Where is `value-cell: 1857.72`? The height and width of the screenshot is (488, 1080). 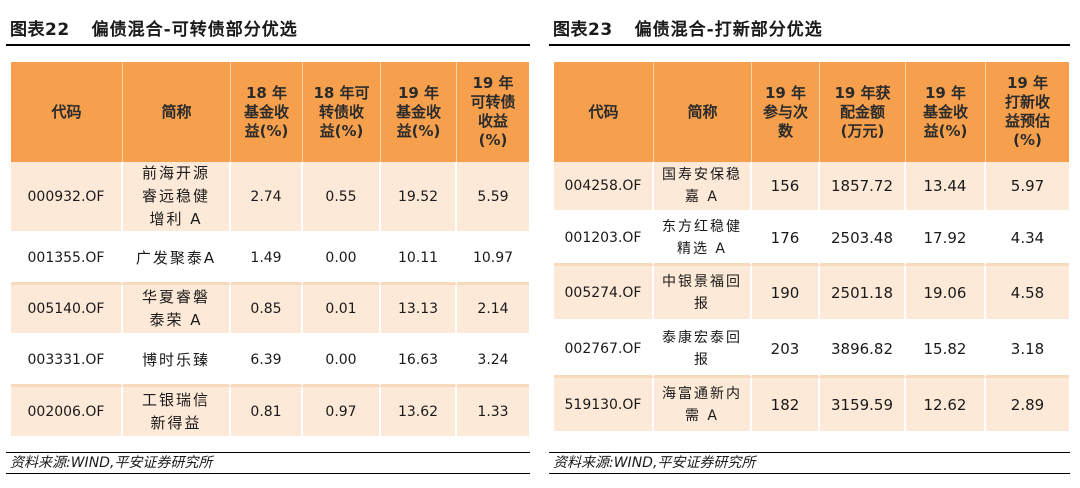
value-cell: 1857.72 is located at coordinates (863, 187).